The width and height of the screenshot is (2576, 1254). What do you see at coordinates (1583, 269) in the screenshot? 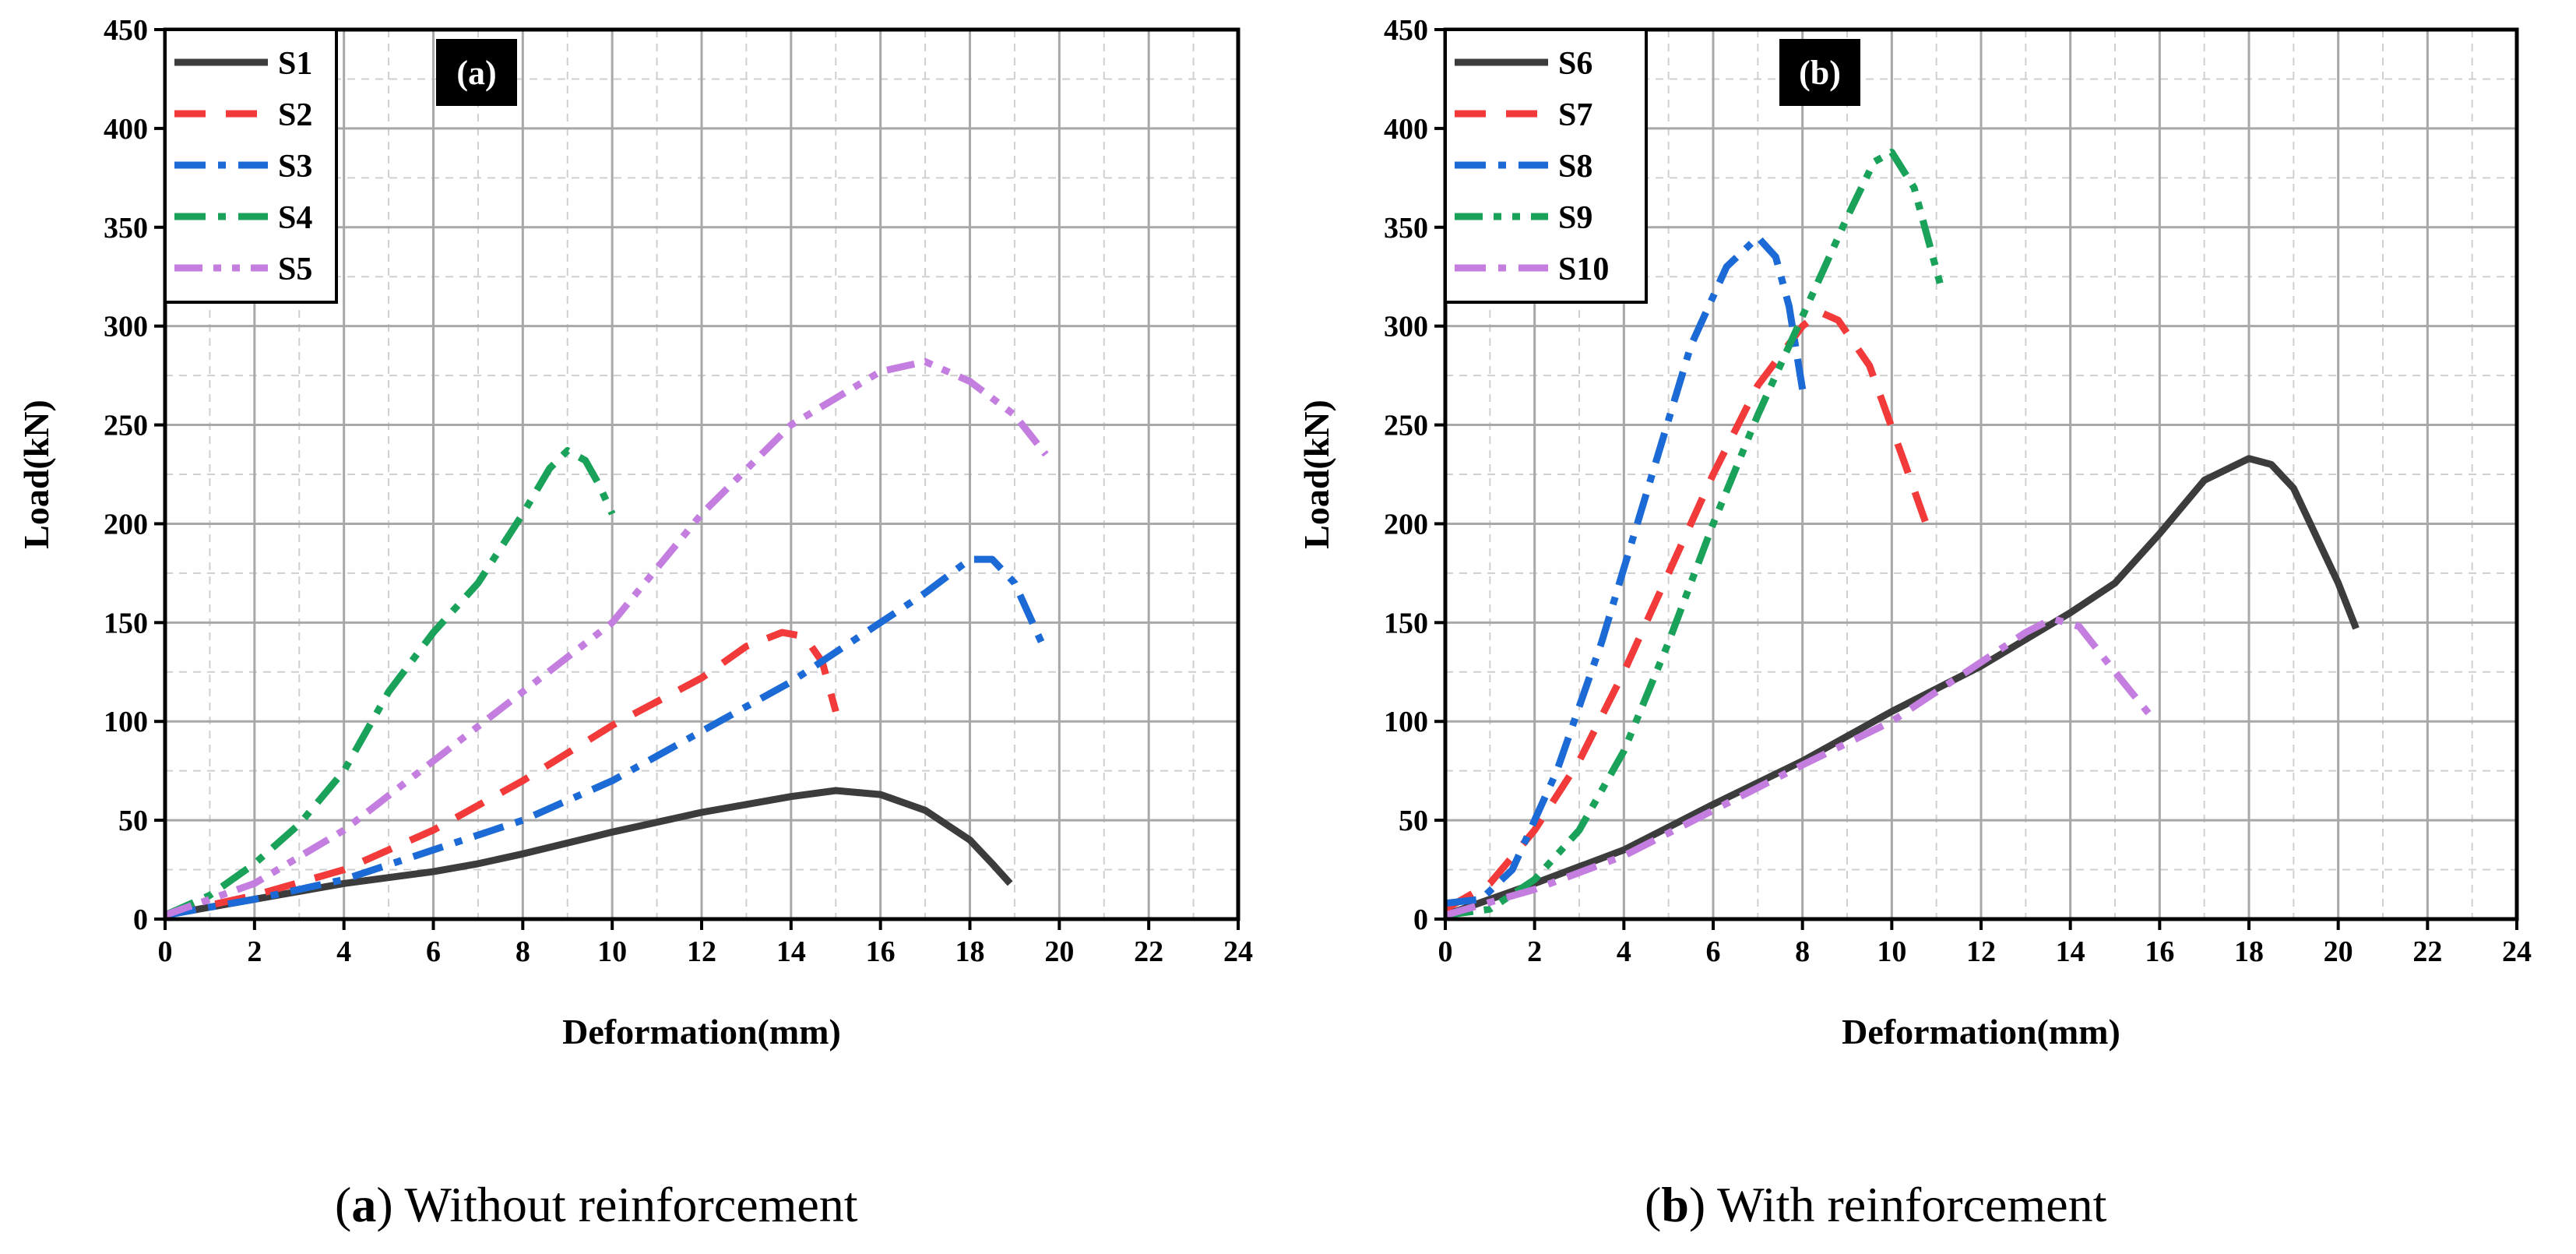
I see `legend-label-s10: S10` at bounding box center [1583, 269].